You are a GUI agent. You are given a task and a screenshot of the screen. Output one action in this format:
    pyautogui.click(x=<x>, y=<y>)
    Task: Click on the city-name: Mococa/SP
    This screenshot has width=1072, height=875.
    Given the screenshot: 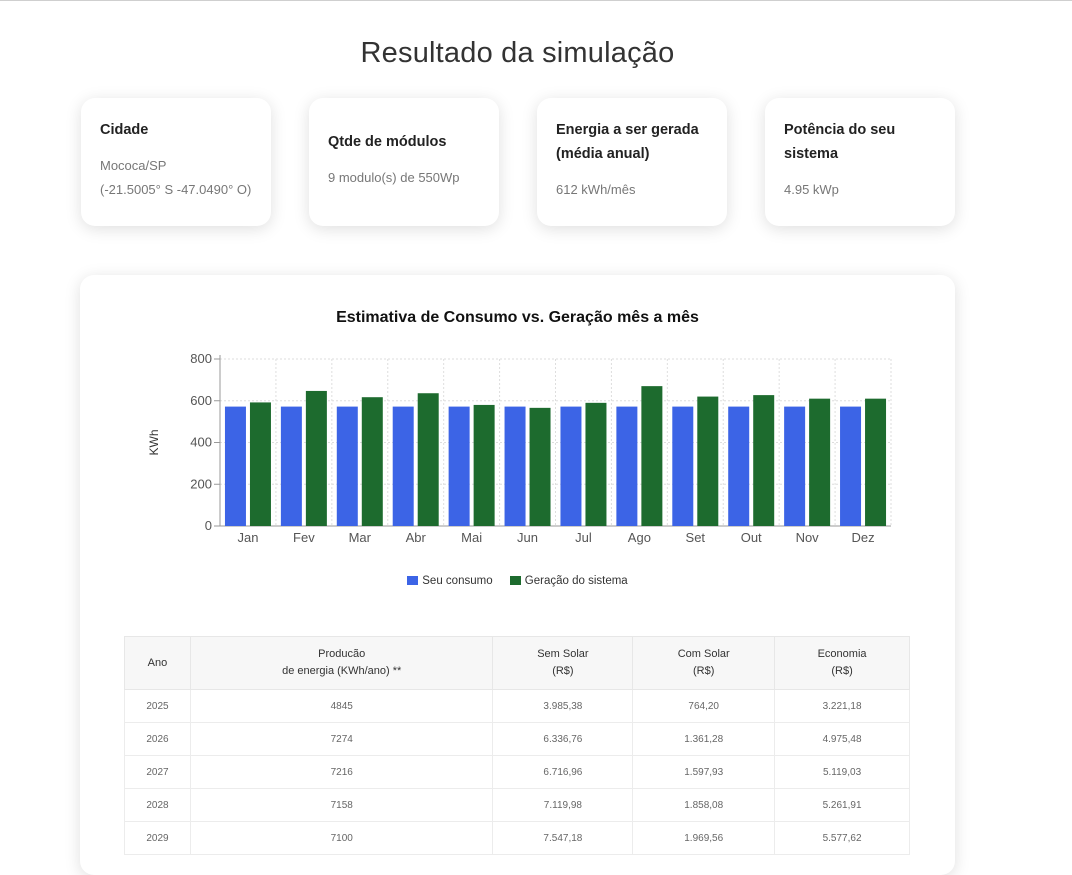 What is the action you would take?
    pyautogui.click(x=133, y=165)
    